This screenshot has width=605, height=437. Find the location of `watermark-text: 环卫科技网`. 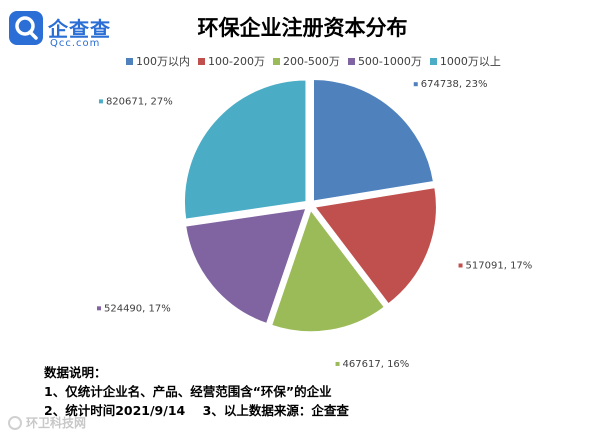

watermark-text: 环卫科技网 is located at coordinates (56, 423).